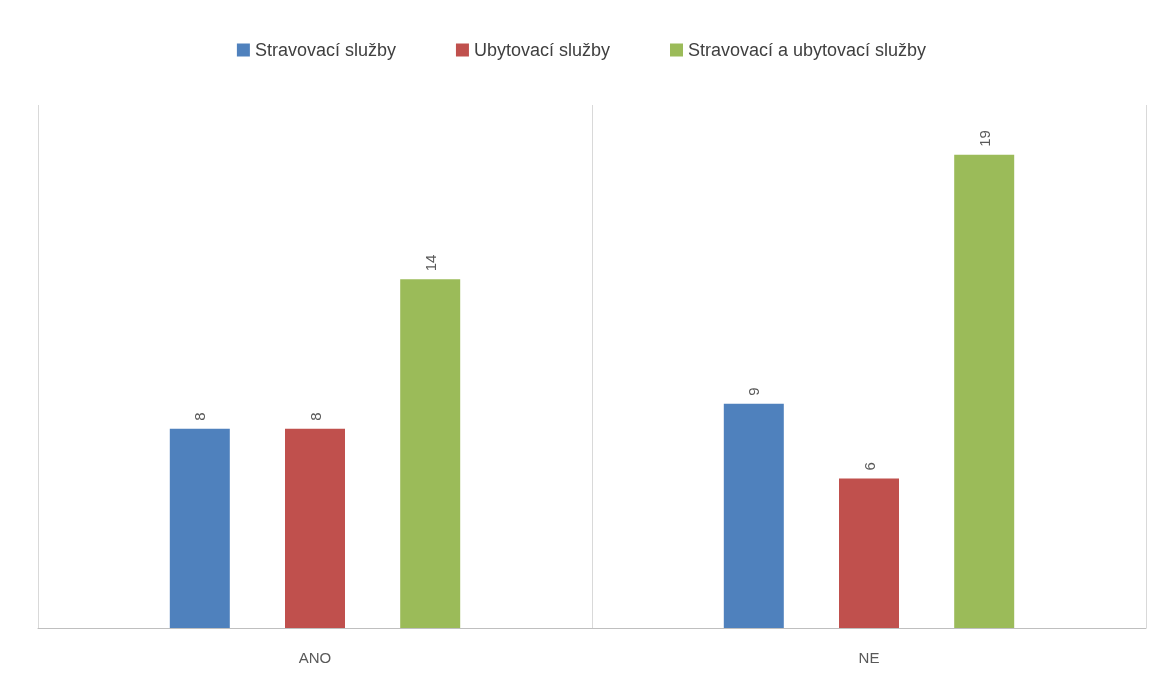 The image size is (1163, 677). I want to click on x-tick-label: NE, so click(869, 657).